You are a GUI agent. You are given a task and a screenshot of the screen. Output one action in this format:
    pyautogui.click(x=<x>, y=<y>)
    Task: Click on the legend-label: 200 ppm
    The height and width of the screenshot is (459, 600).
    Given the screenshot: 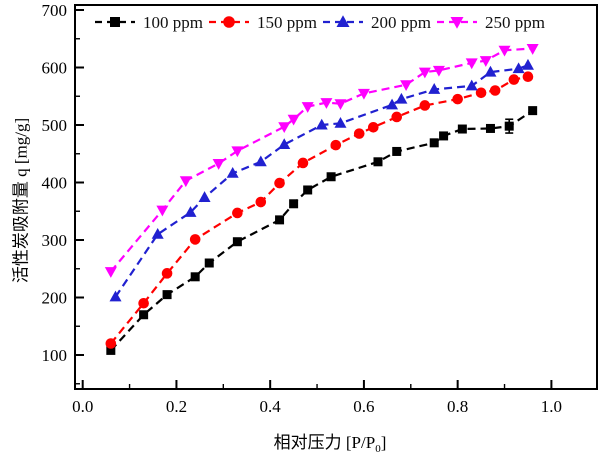 What is the action you would take?
    pyautogui.click(x=401, y=22)
    